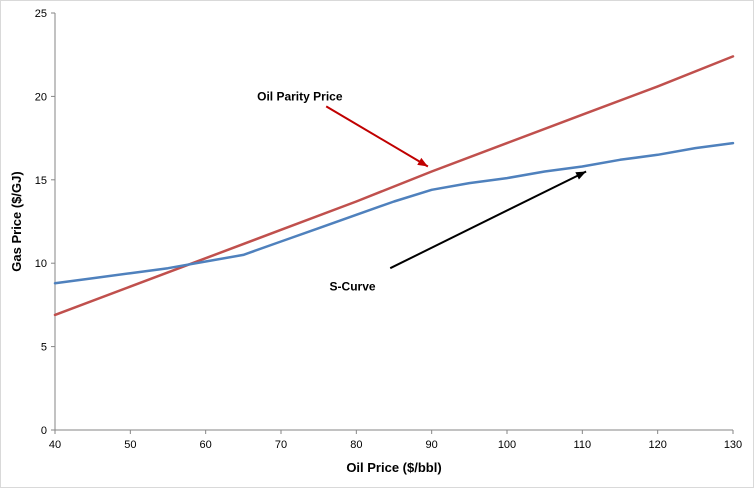  What do you see at coordinates (657, 445) in the screenshot?
I see `x-tick-label: 120` at bounding box center [657, 445].